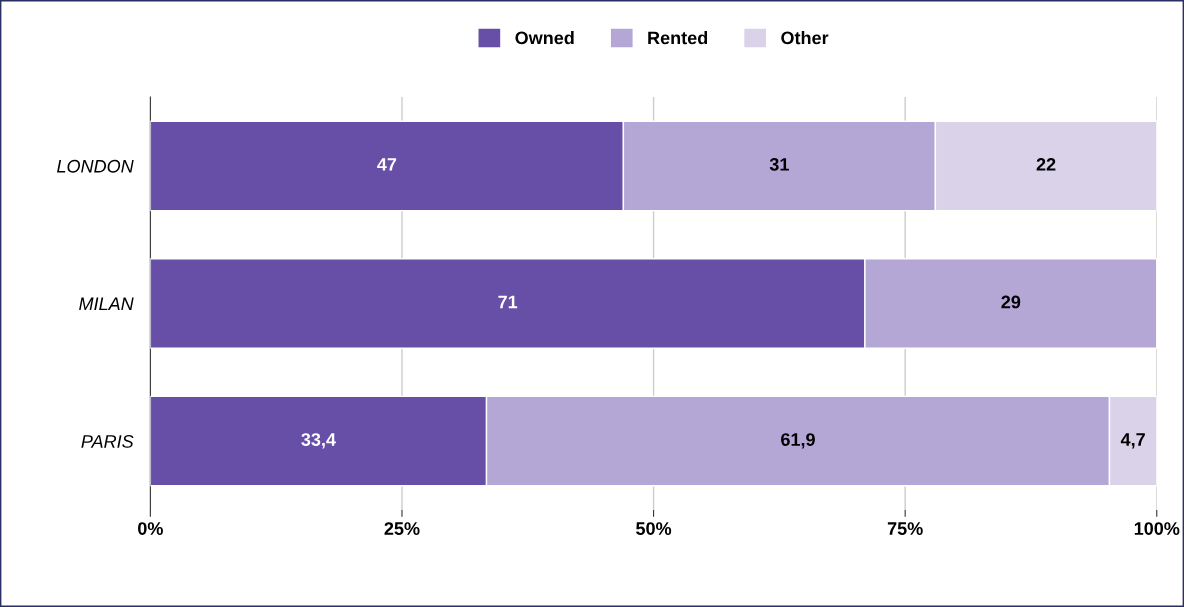  Describe the element at coordinates (905, 528) in the screenshot. I see `x-tick-label: 75%` at that location.